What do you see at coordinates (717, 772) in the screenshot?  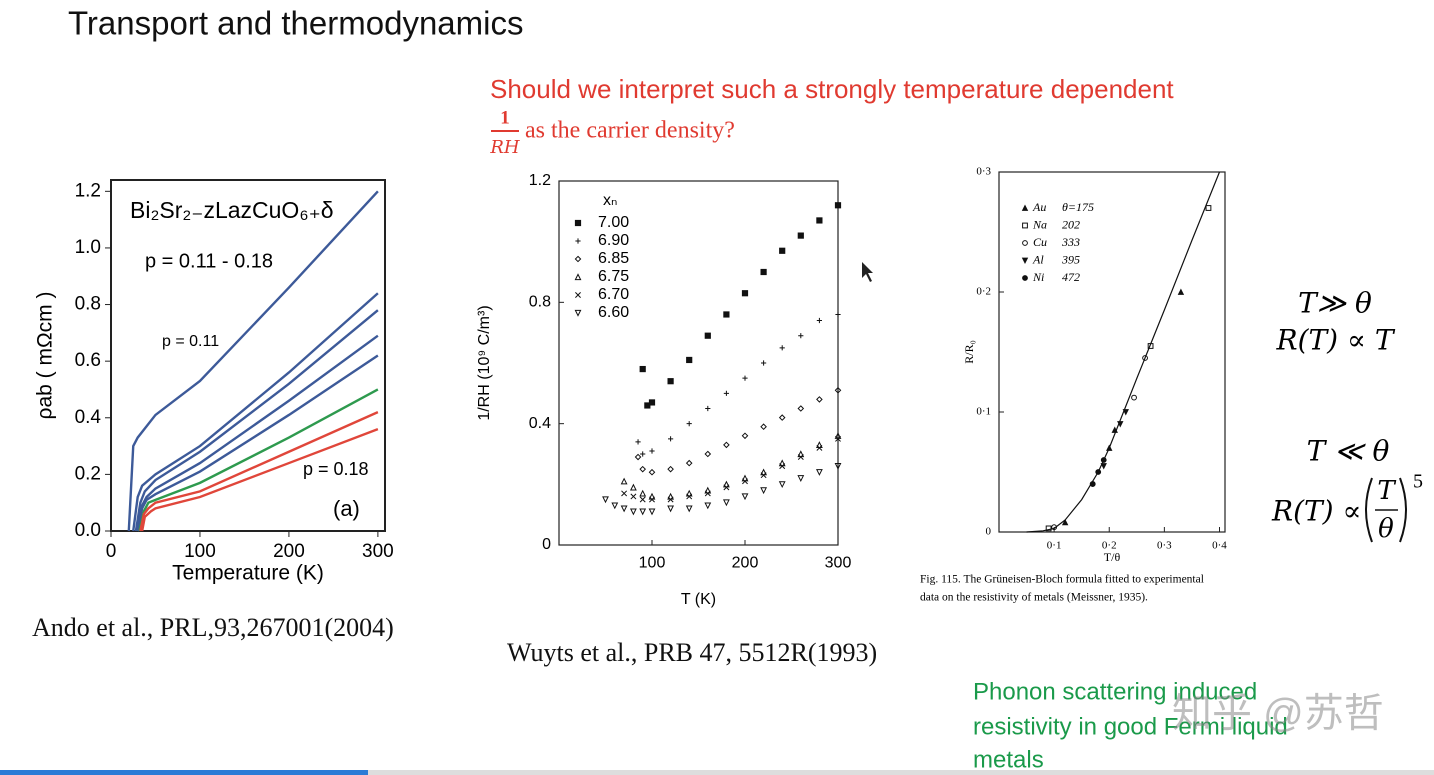 I see `progress-track` at bounding box center [717, 772].